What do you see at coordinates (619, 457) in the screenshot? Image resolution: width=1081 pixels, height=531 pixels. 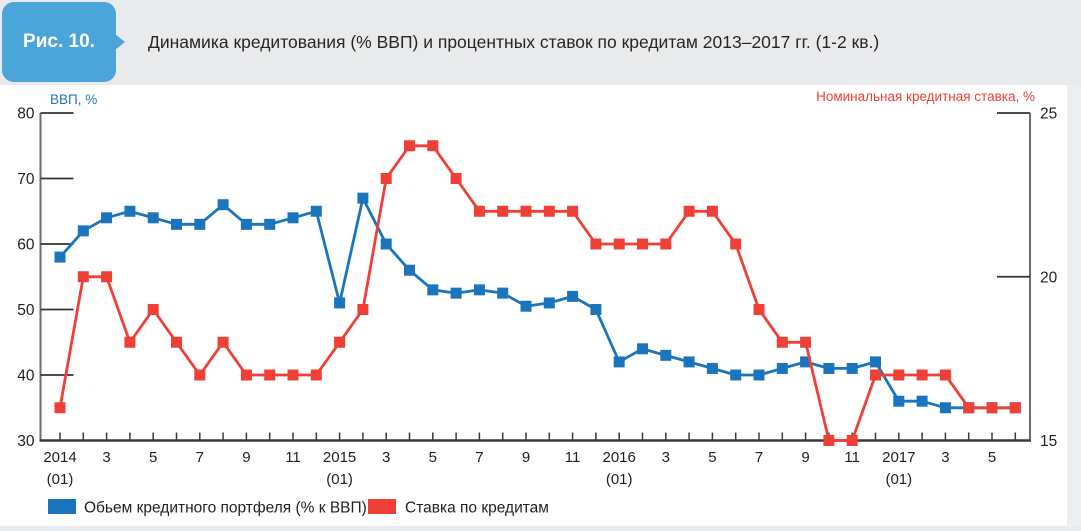 I see `x-axis-tick-label: 2016` at bounding box center [619, 457].